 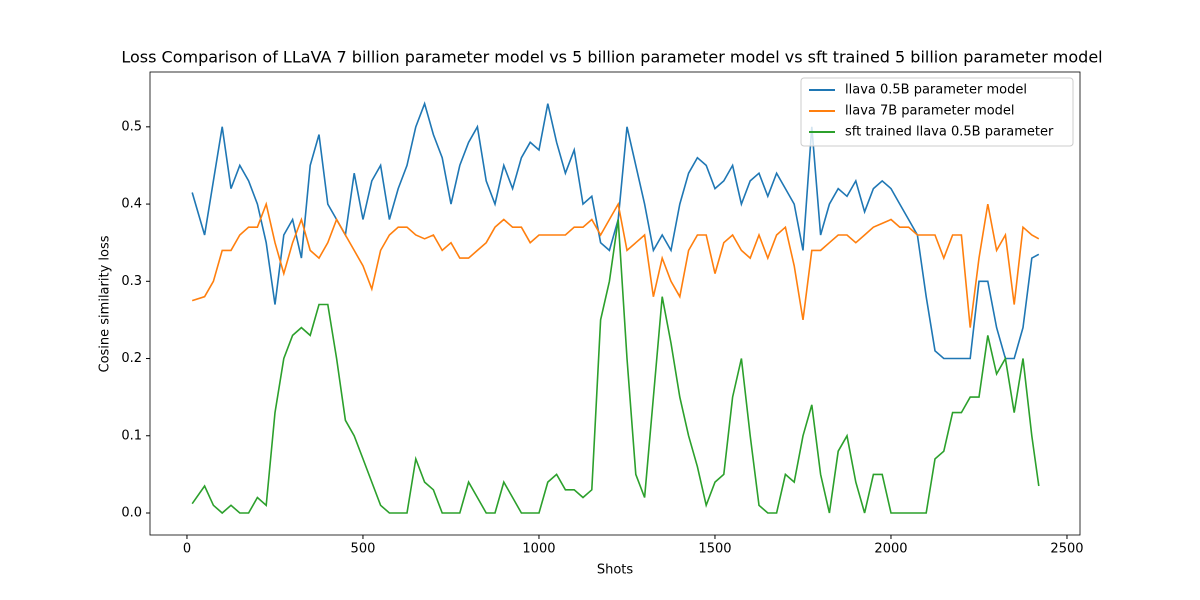 What do you see at coordinates (615, 264) in the screenshot?
I see `line-series` at bounding box center [615, 264].